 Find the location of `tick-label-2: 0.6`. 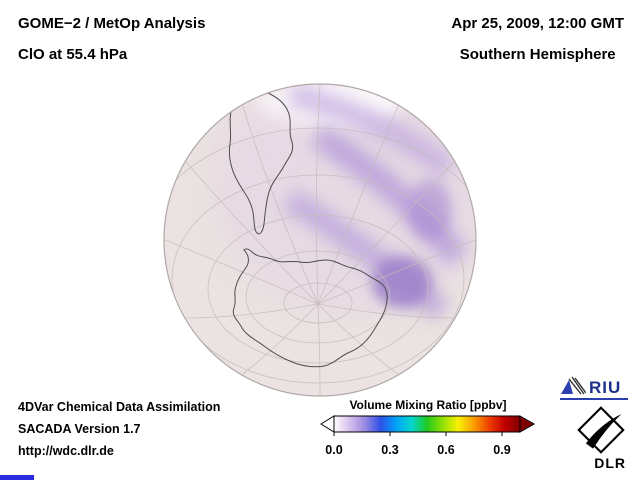

tick-label-2: 0.6 is located at coordinates (446, 450).